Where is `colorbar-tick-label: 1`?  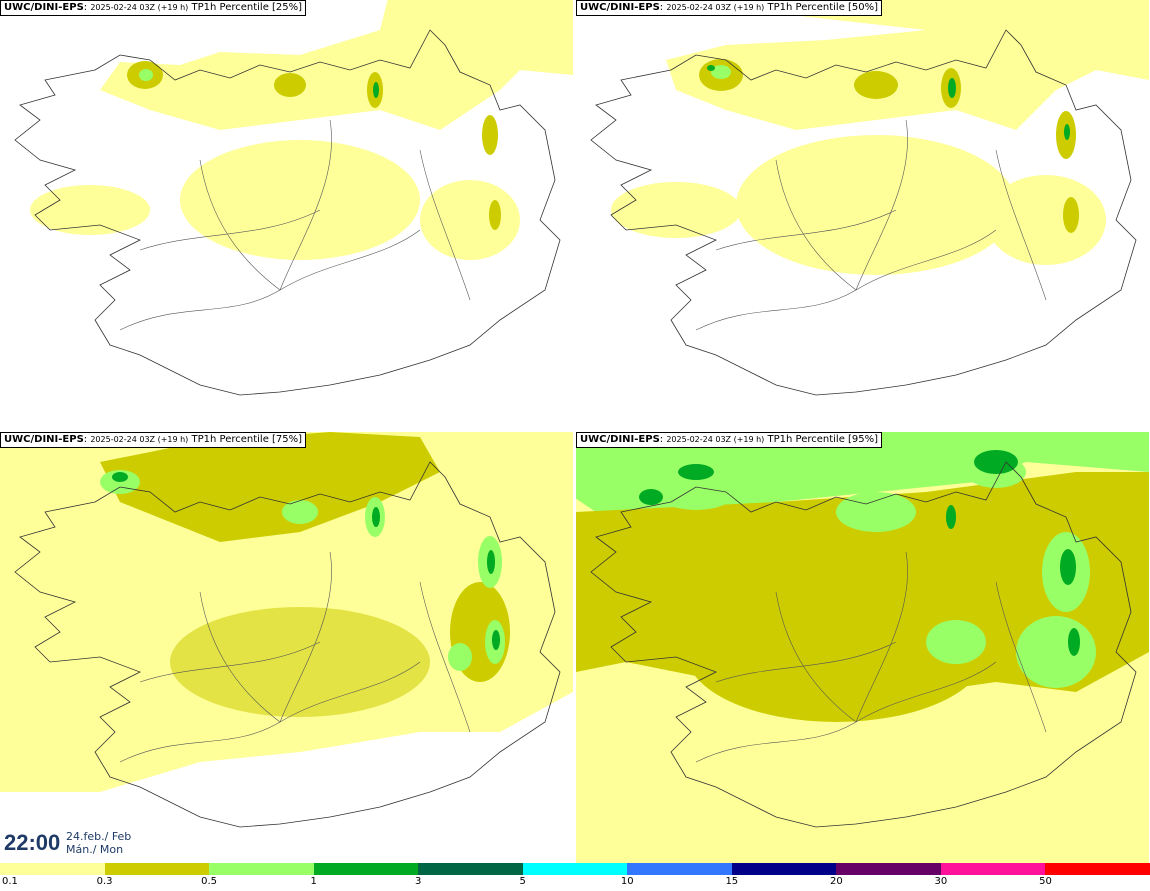 colorbar-tick-label: 1 is located at coordinates (313, 881).